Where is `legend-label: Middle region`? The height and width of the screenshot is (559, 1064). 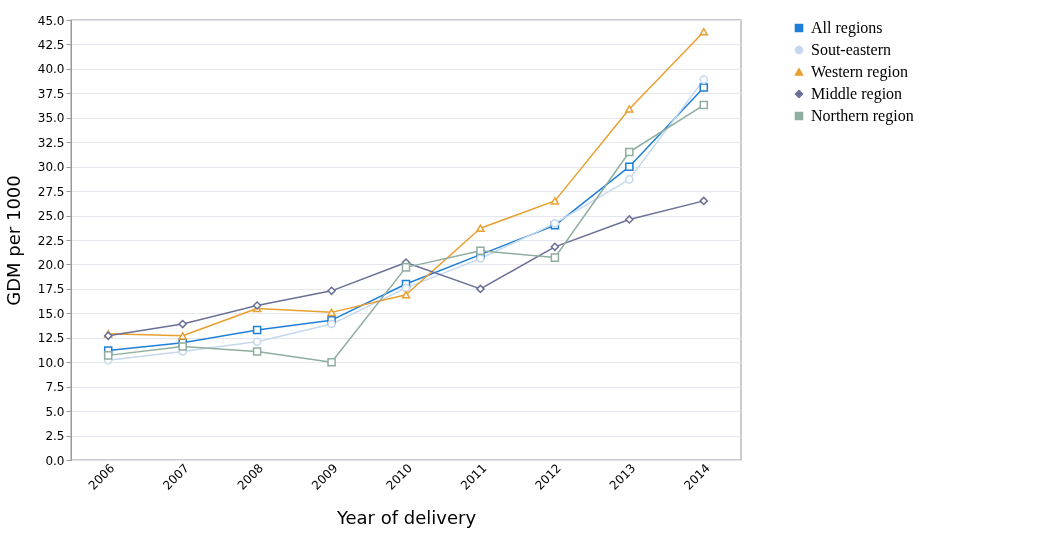 legend-label: Middle region is located at coordinates (857, 94).